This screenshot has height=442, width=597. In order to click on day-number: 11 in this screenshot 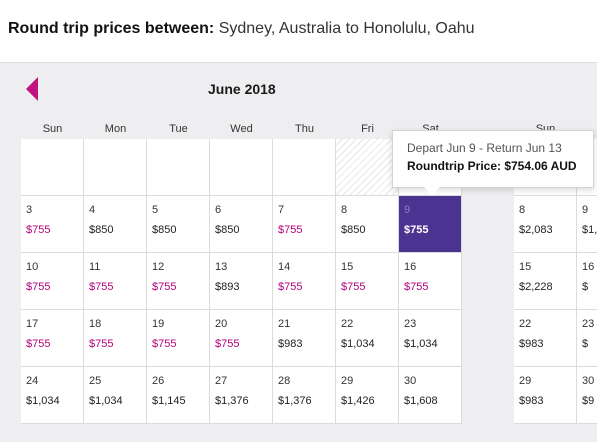, I will do `click(95, 267)`.